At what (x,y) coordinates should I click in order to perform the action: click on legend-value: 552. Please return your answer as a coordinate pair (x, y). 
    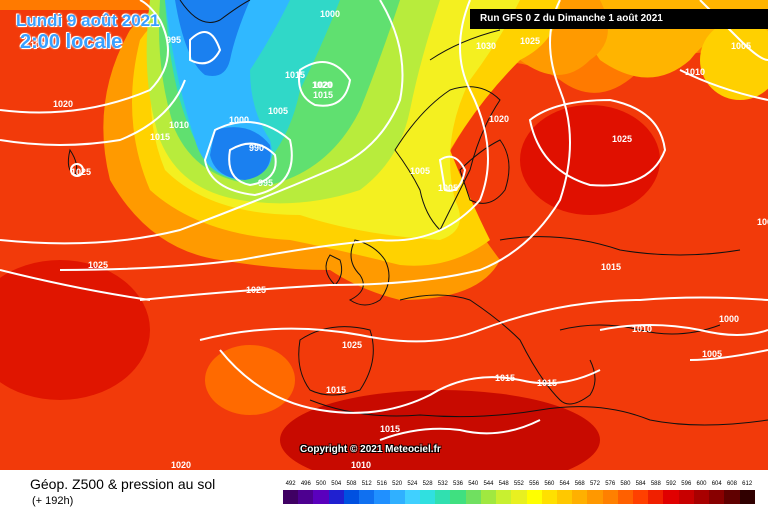
    Looking at the image, I should click on (518, 484).